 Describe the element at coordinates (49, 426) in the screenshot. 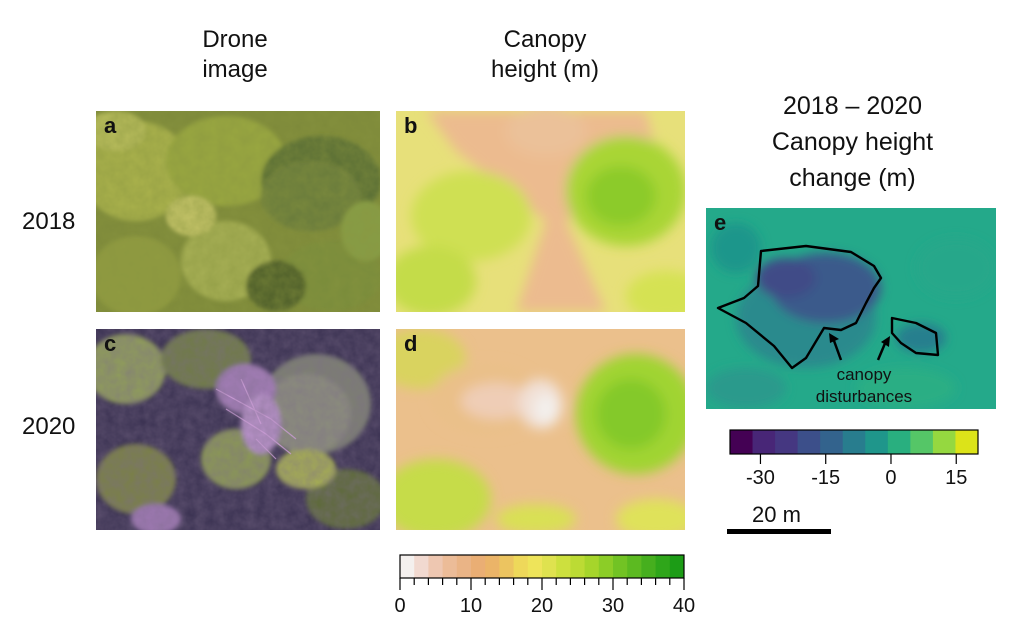

I see `row-label-2020: 2020` at that location.